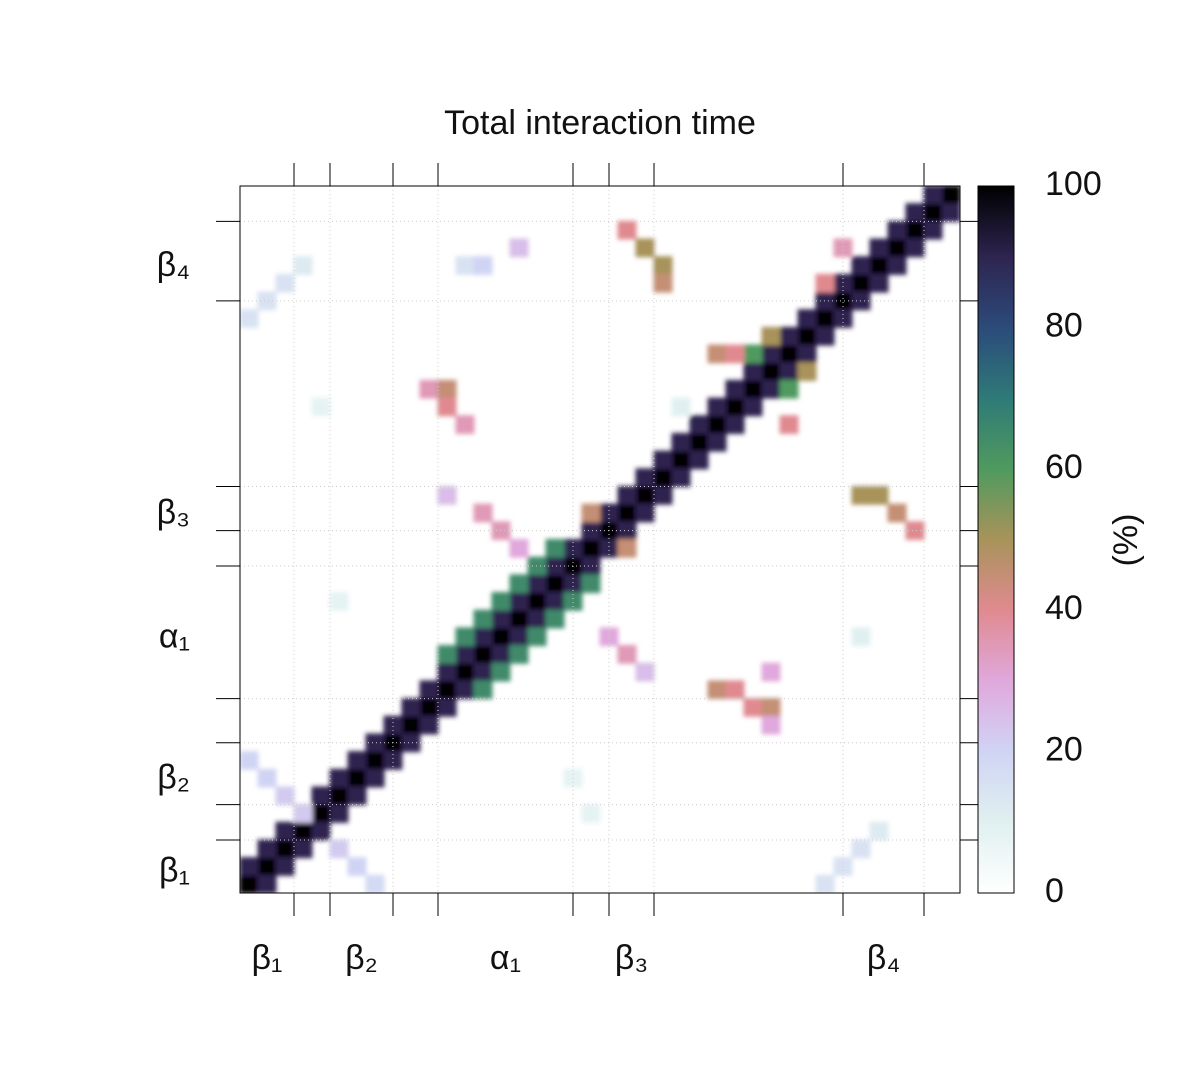  What do you see at coordinates (883, 958) in the screenshot?
I see `x-segment-label: β₄` at bounding box center [883, 958].